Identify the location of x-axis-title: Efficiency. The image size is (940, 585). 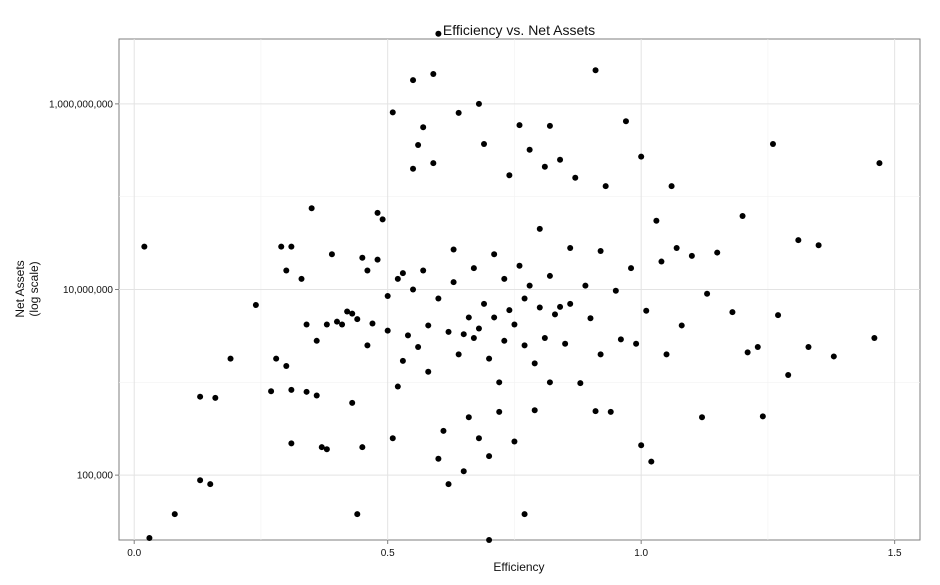
(518, 567).